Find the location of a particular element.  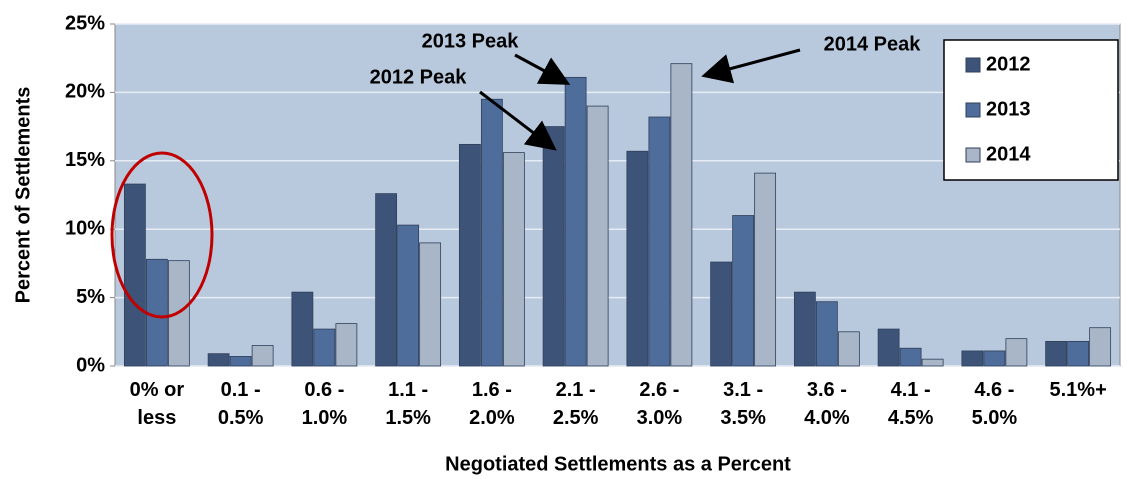

x-tick-label: 2.6 - 3.0% is located at coordinates (659, 404).